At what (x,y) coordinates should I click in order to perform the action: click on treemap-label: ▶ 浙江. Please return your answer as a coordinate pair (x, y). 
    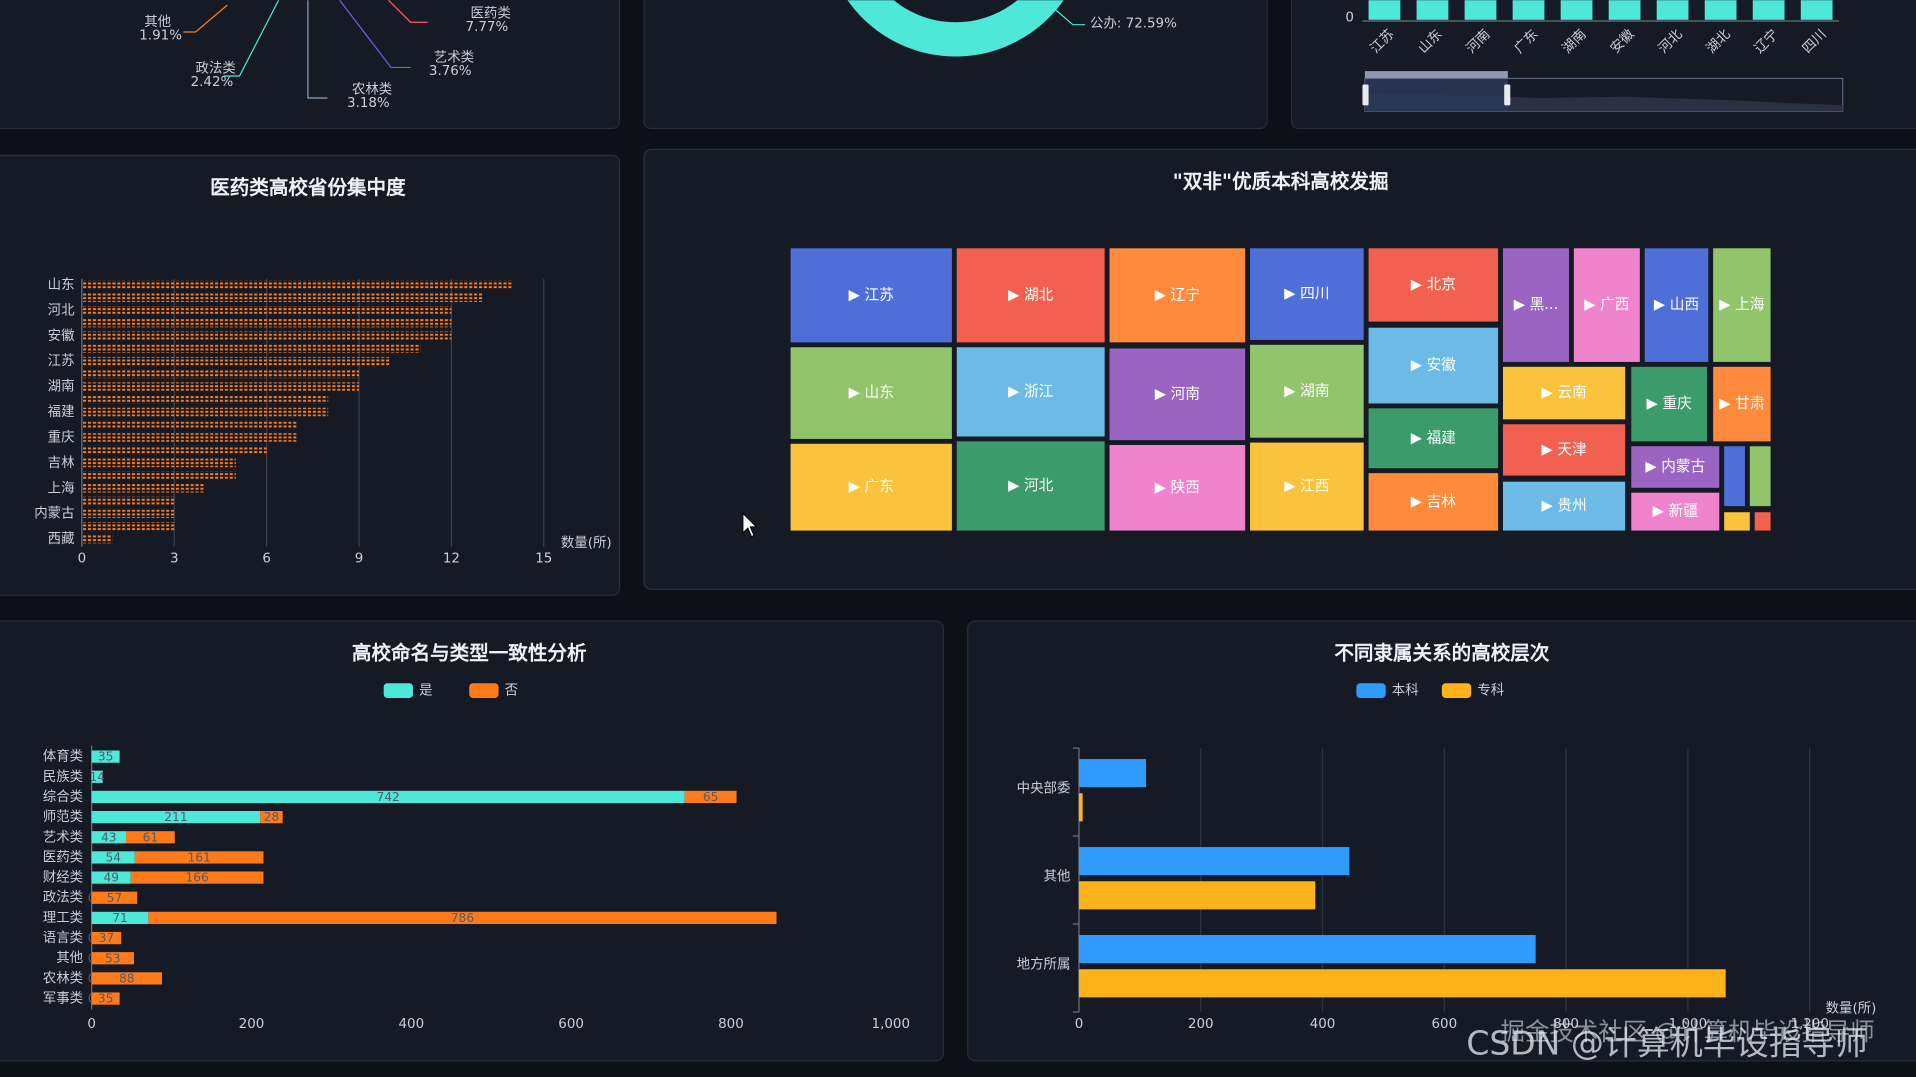
    Looking at the image, I should click on (1031, 391).